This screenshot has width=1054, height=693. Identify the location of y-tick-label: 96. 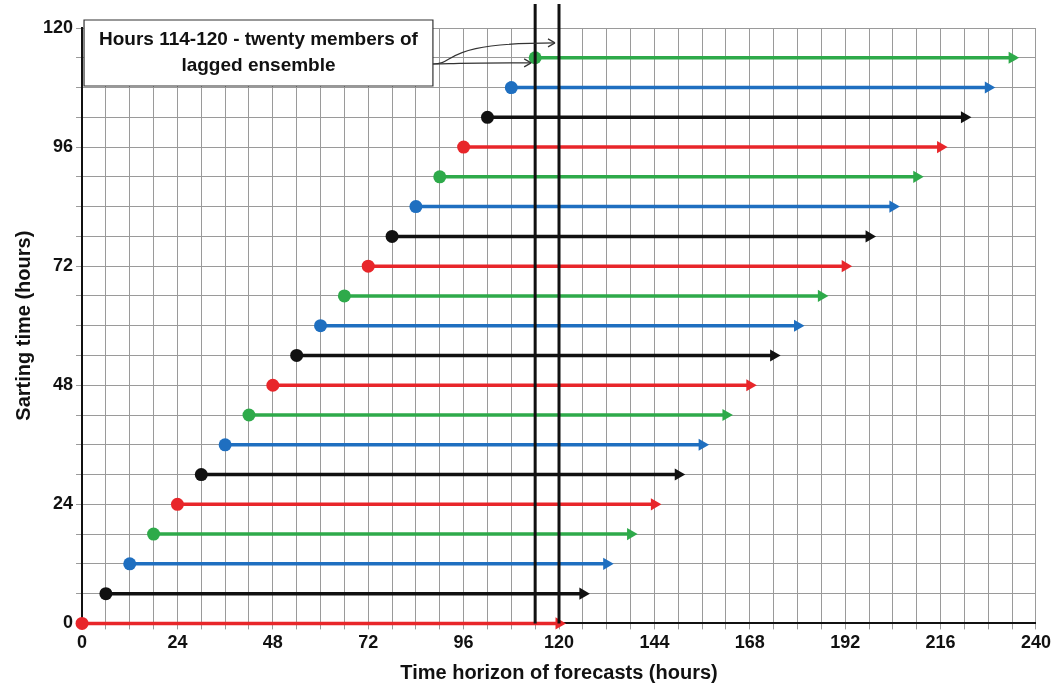
(63, 146).